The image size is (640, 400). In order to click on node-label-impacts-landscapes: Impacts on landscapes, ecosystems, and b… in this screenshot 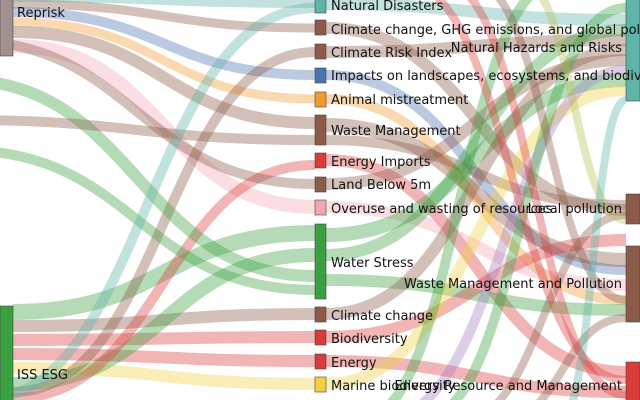, I will do `click(485, 76)`.